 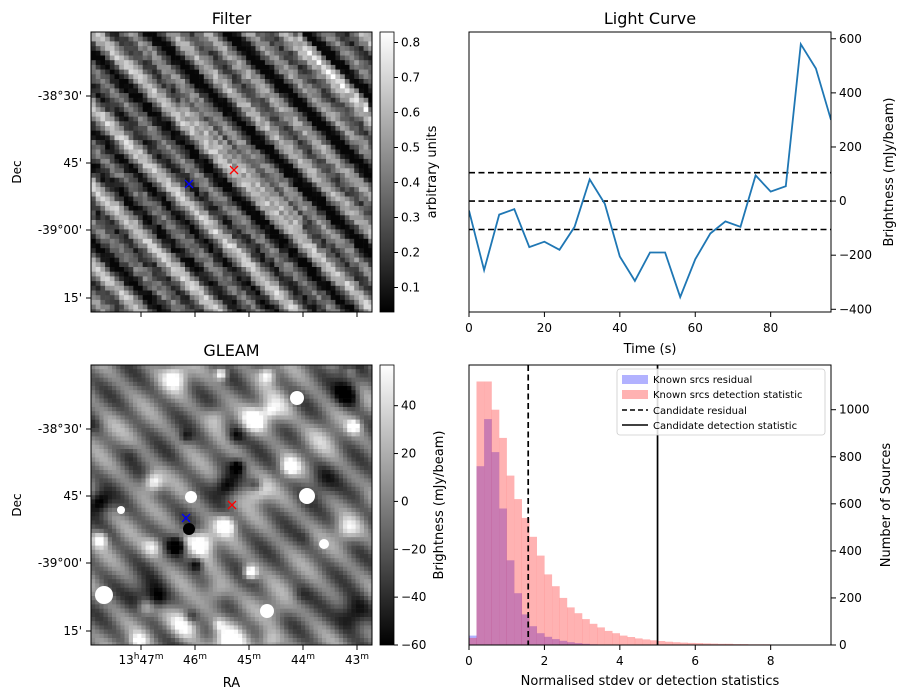 I want to click on x-tick-label: 6, so click(x=695, y=661).